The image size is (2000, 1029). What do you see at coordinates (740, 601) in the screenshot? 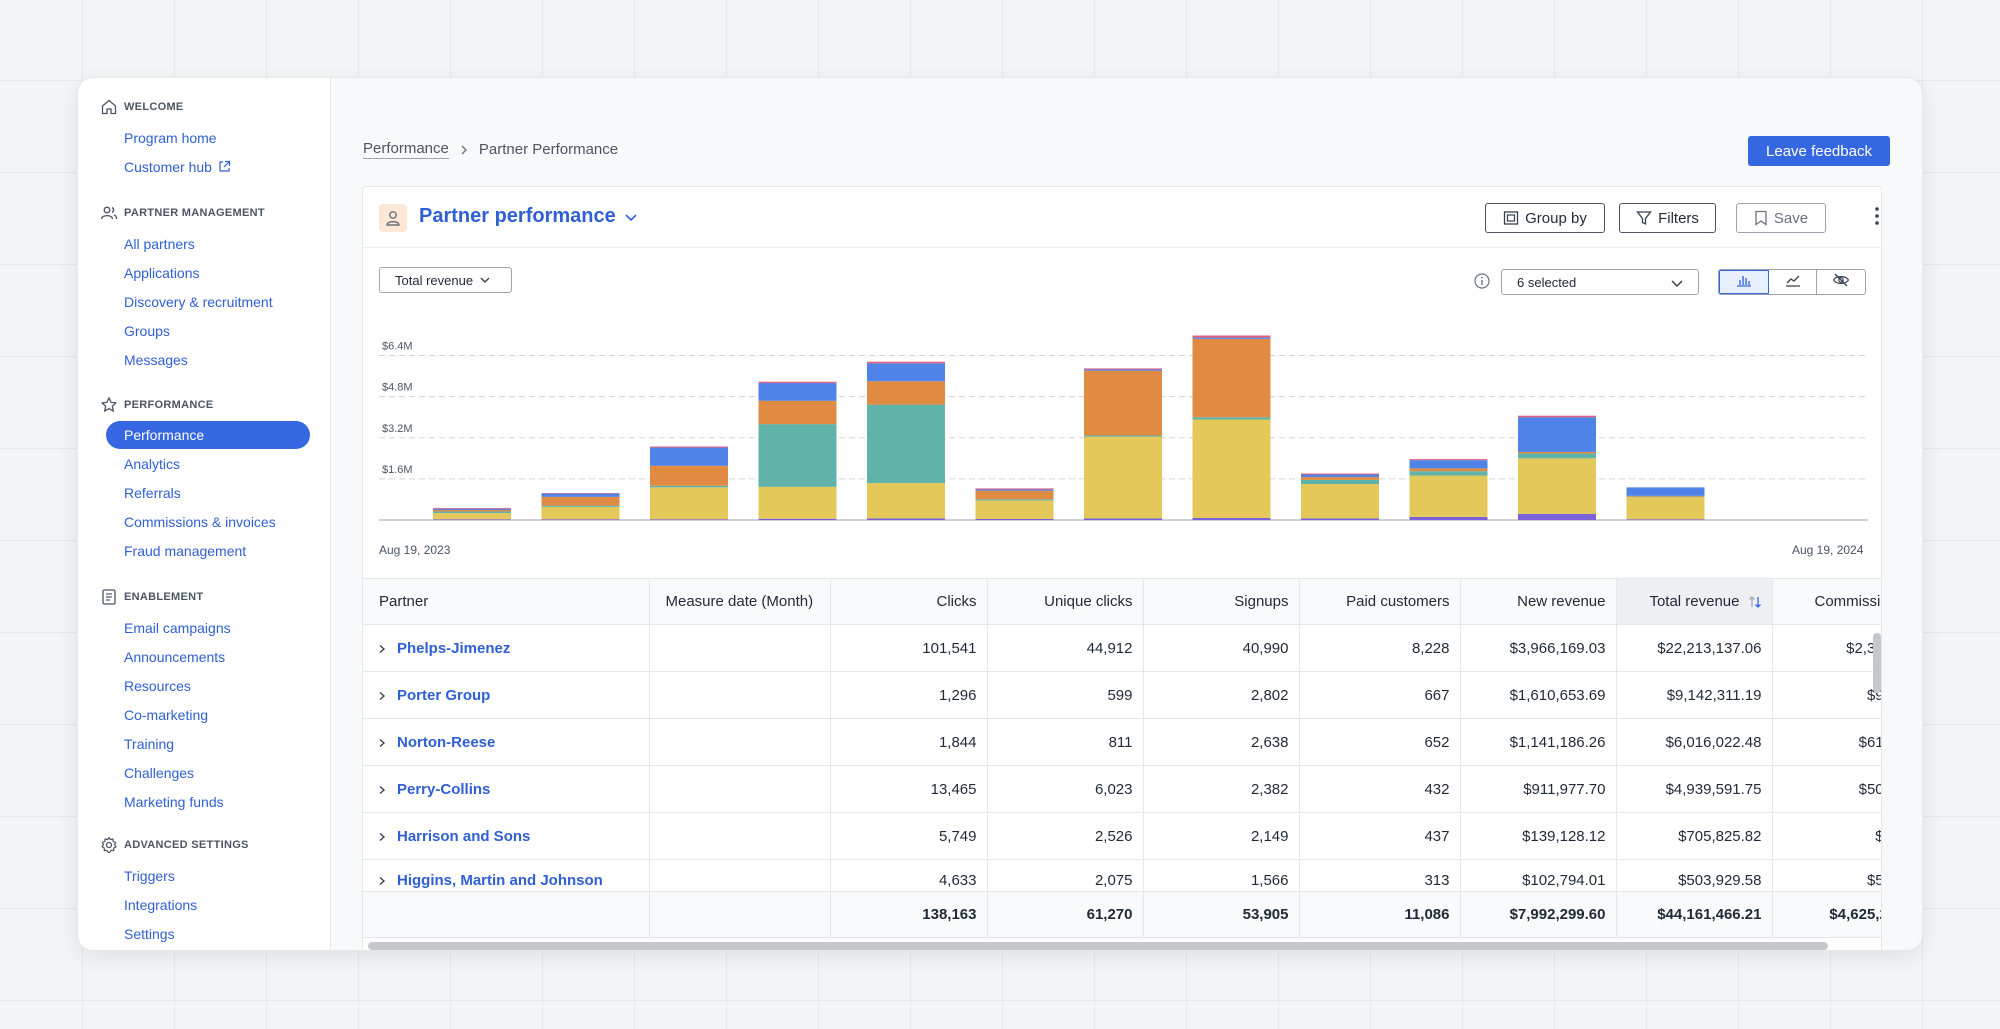
I see `column-header-measure-date-month: Measure date (Month)` at bounding box center [740, 601].